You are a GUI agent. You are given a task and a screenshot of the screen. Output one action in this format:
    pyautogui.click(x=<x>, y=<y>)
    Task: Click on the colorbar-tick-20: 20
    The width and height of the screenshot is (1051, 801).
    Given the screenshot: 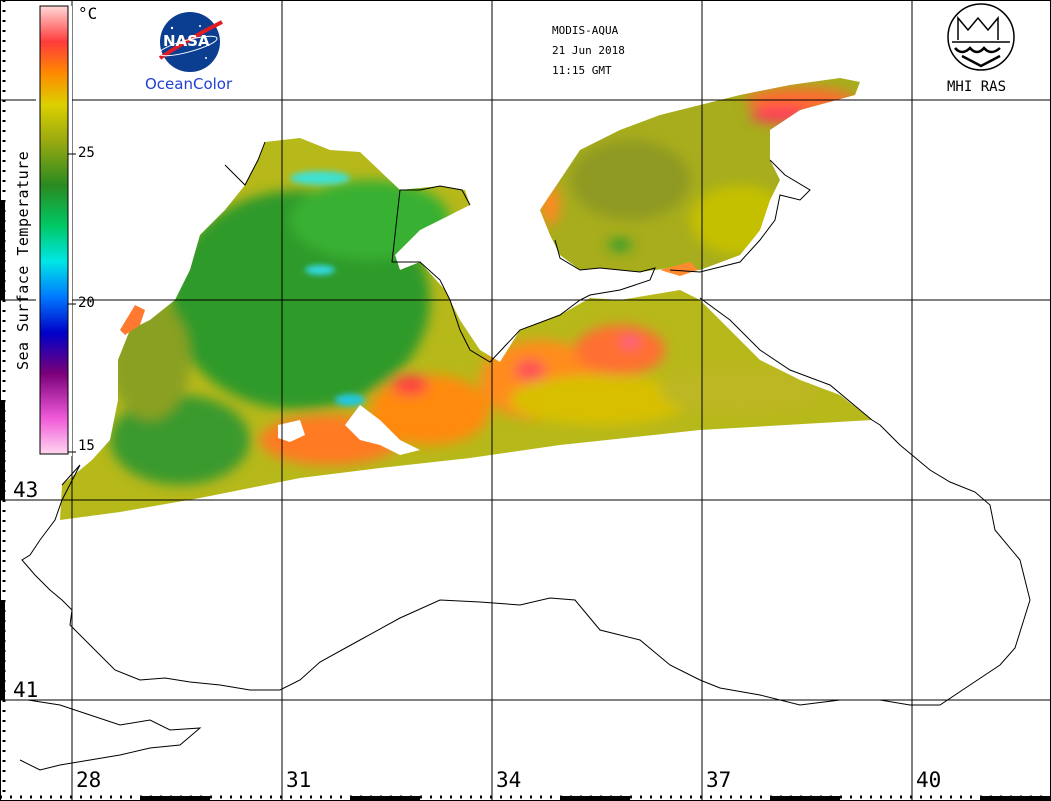 What is the action you would take?
    pyautogui.click(x=86, y=303)
    